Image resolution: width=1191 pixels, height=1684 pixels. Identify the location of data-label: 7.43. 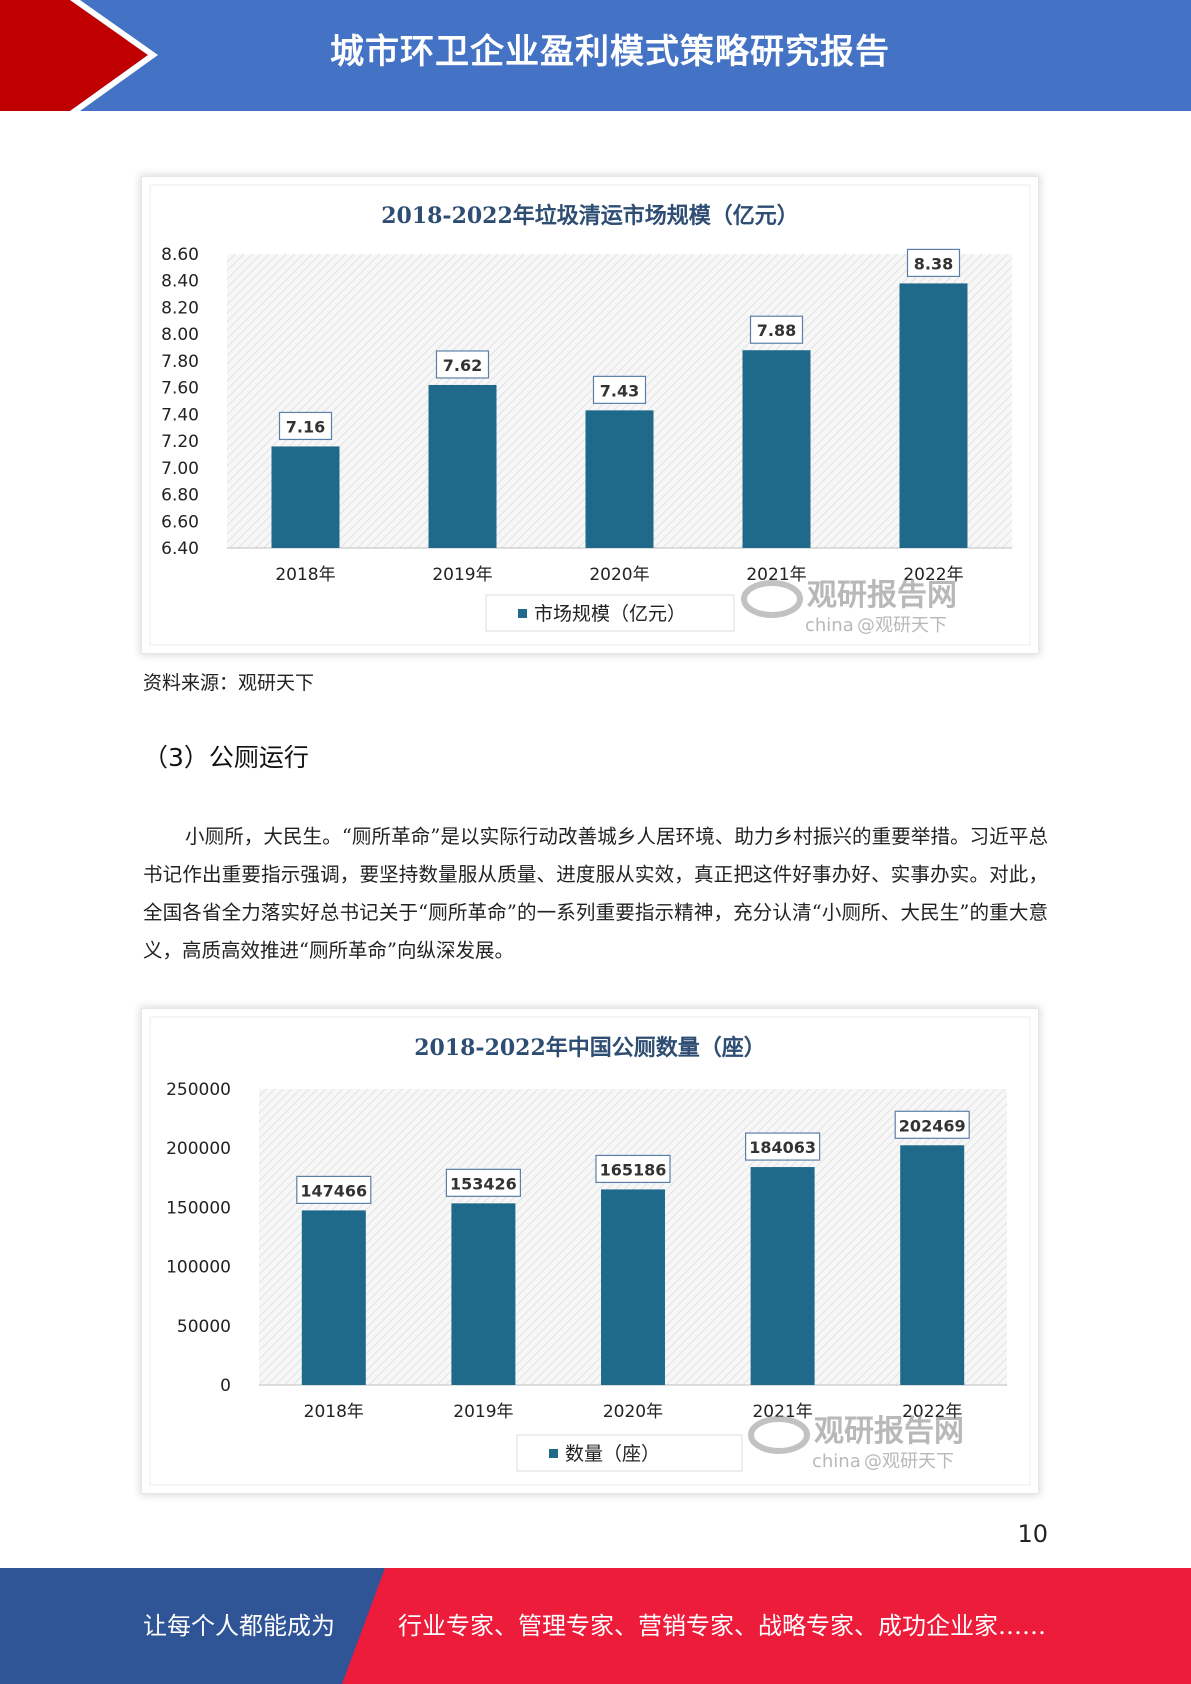
(619, 390).